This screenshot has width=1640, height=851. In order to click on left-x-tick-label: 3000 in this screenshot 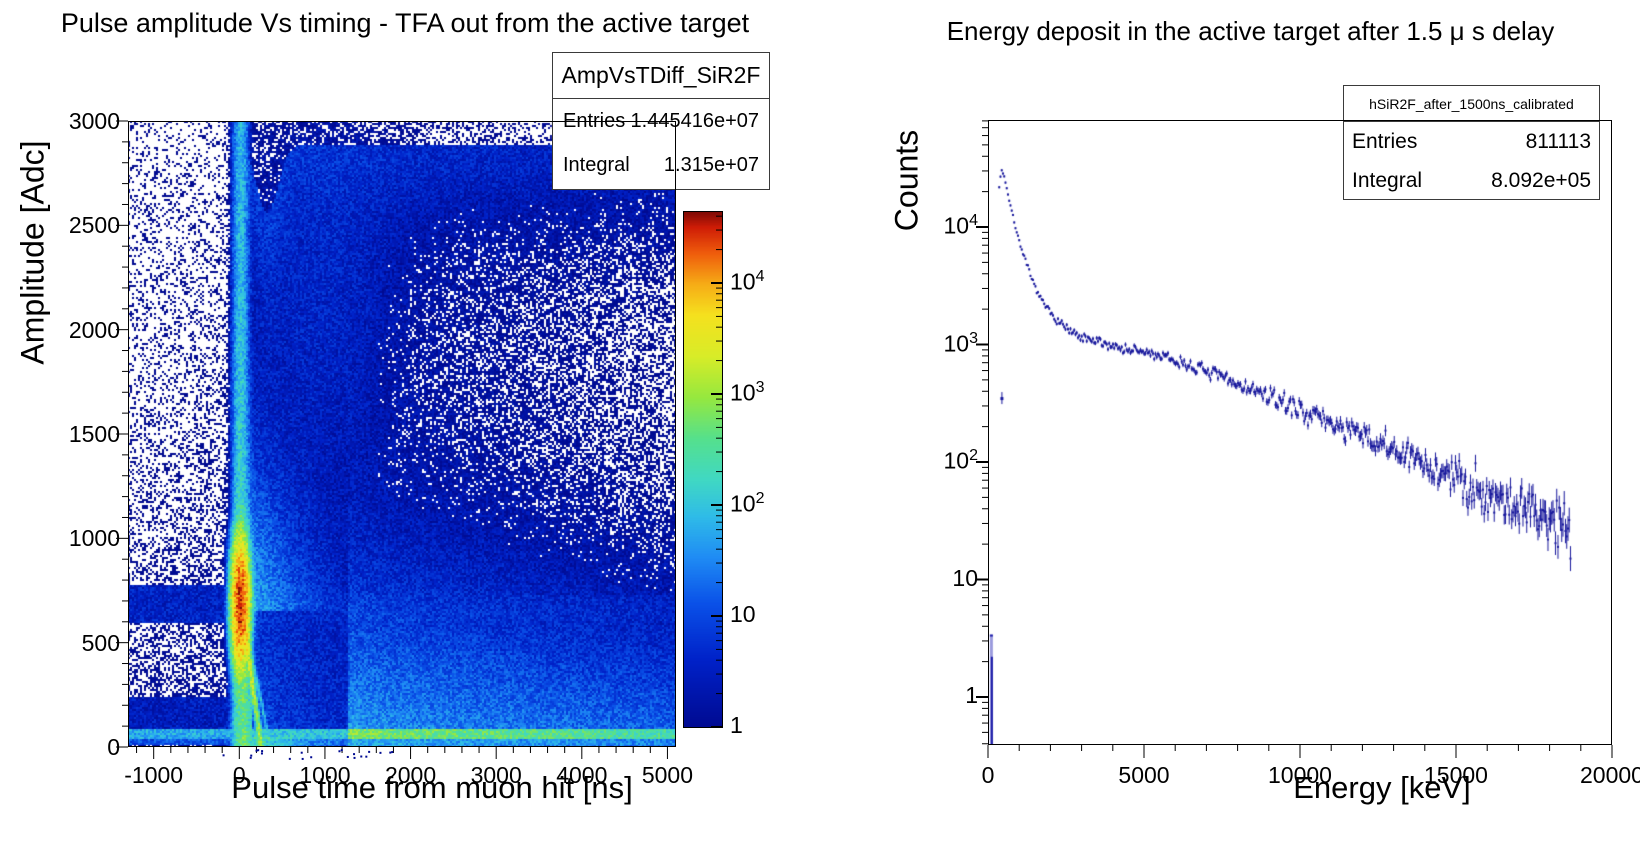, I will do `click(496, 775)`.